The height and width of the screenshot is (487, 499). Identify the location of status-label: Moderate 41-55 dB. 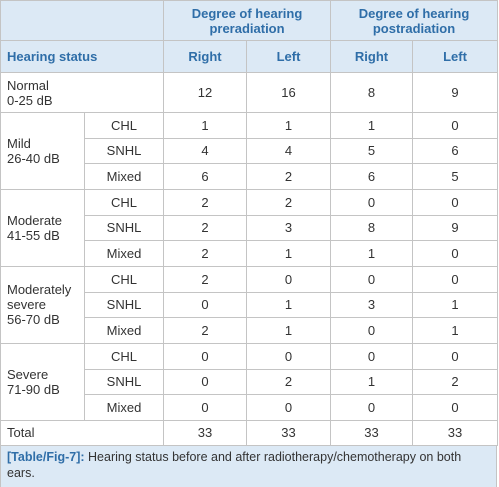
(42, 227).